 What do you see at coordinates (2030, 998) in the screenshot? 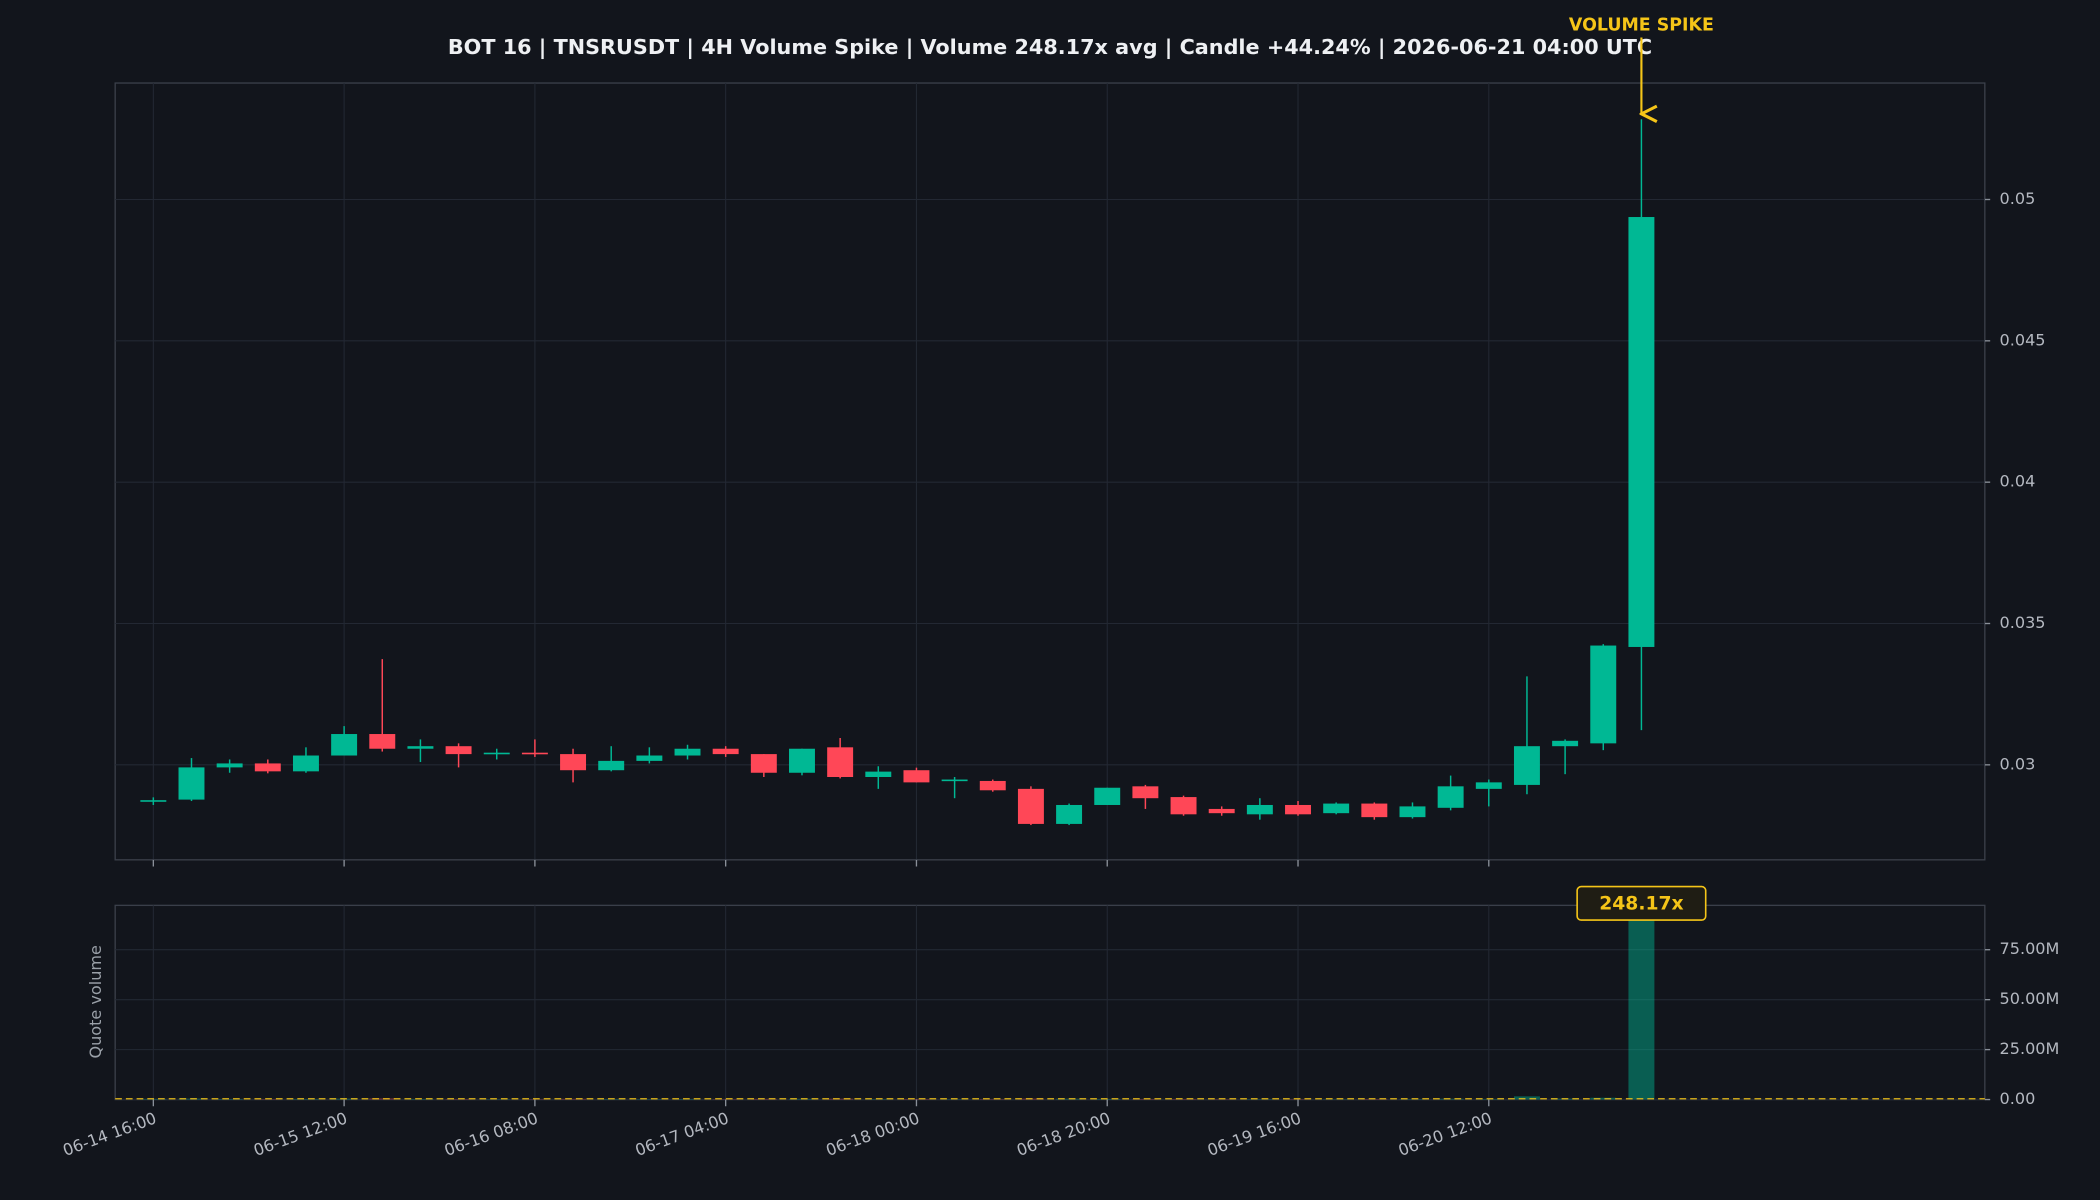
I see `y-tick-label: 50.00M` at bounding box center [2030, 998].